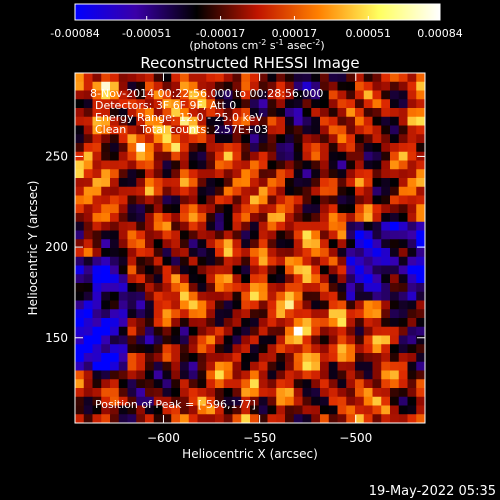 The height and width of the screenshot is (500, 500). Describe the element at coordinates (440, 33) in the screenshot. I see `colorbar-tick-label: 0.00084` at that location.